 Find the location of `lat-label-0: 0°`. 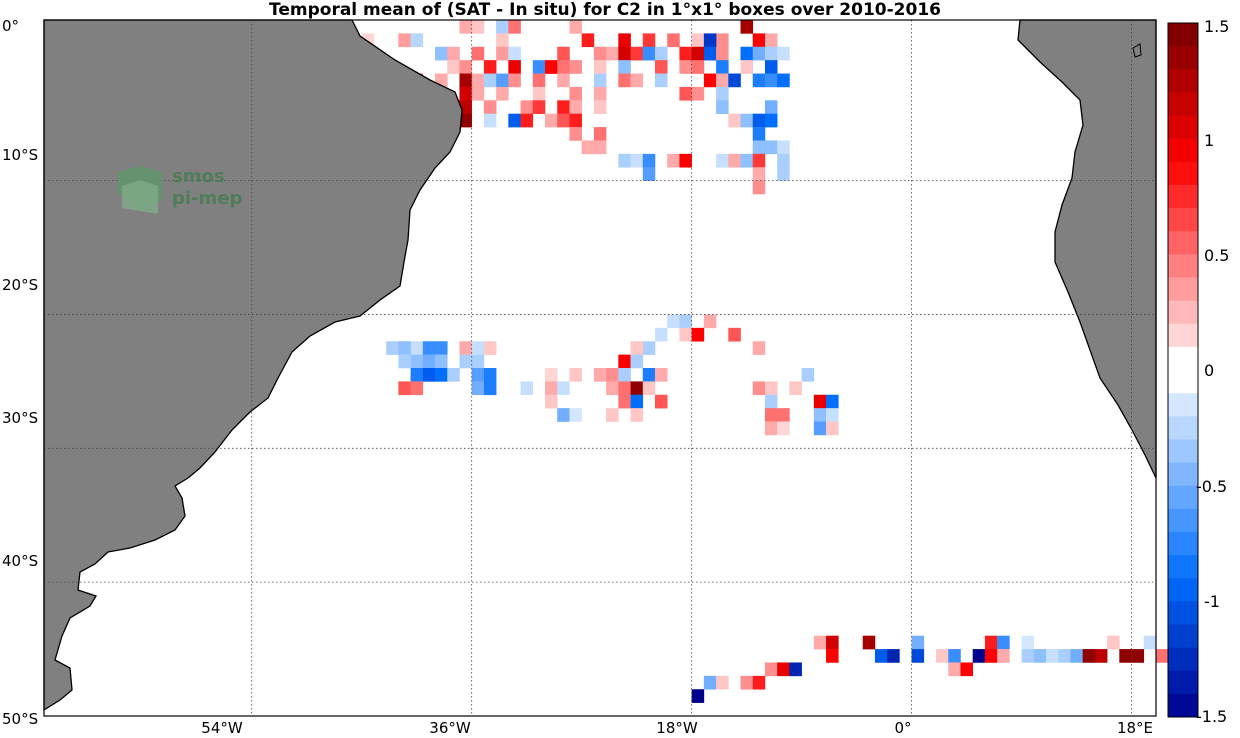

lat-label-0: 0° is located at coordinates (11, 26).